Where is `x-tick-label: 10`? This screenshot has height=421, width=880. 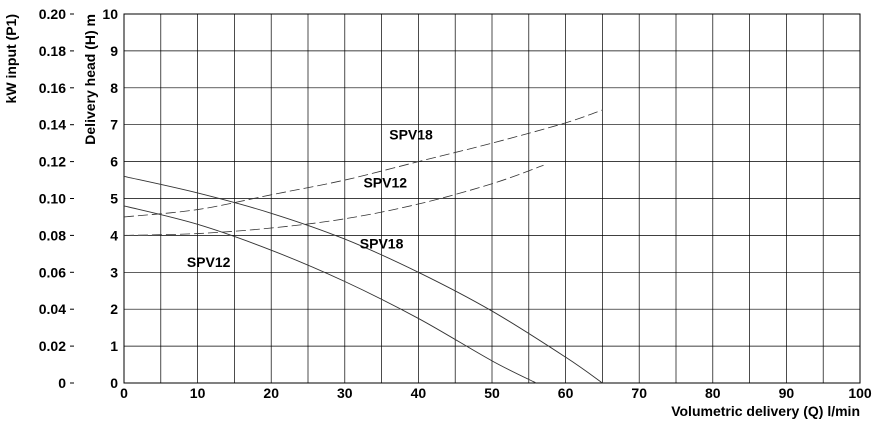
x-tick-label: 10 is located at coordinates (198, 393).